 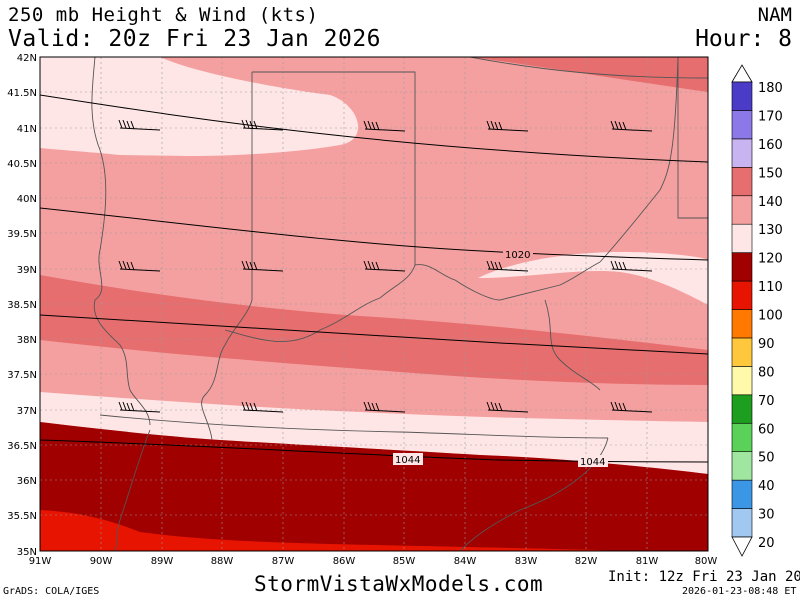 I want to click on legend-label: 100, so click(x=770, y=316).